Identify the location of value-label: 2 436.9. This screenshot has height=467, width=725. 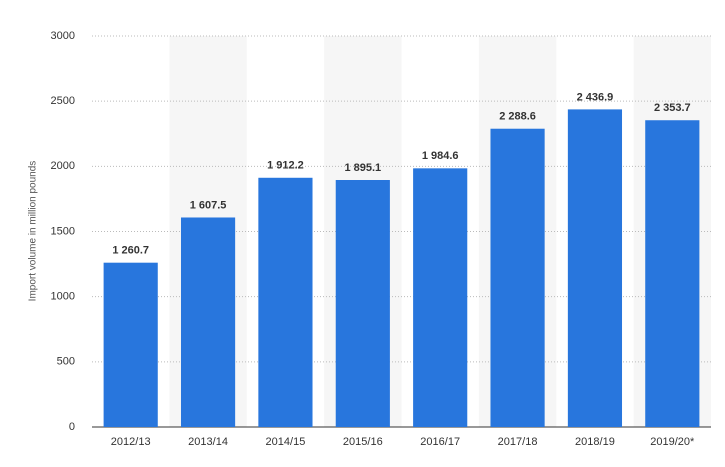
(595, 97).